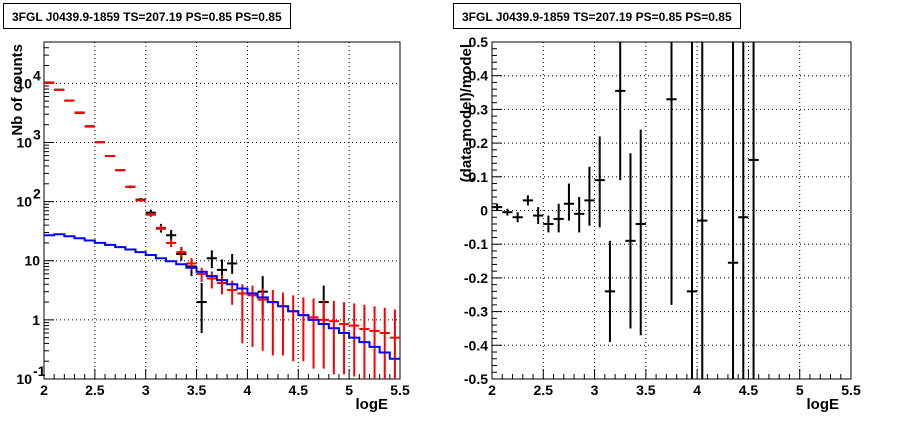 The width and height of the screenshot is (898, 421). I want to click on y-tick-label: -0.3, so click(476, 312).